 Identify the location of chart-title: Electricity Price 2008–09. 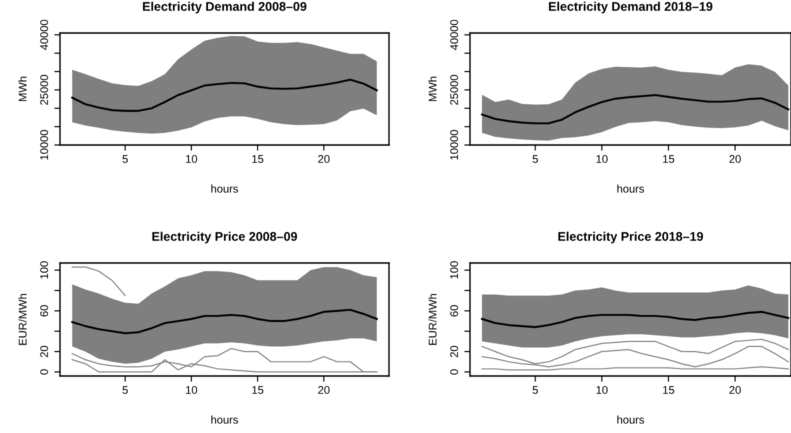
(225, 238).